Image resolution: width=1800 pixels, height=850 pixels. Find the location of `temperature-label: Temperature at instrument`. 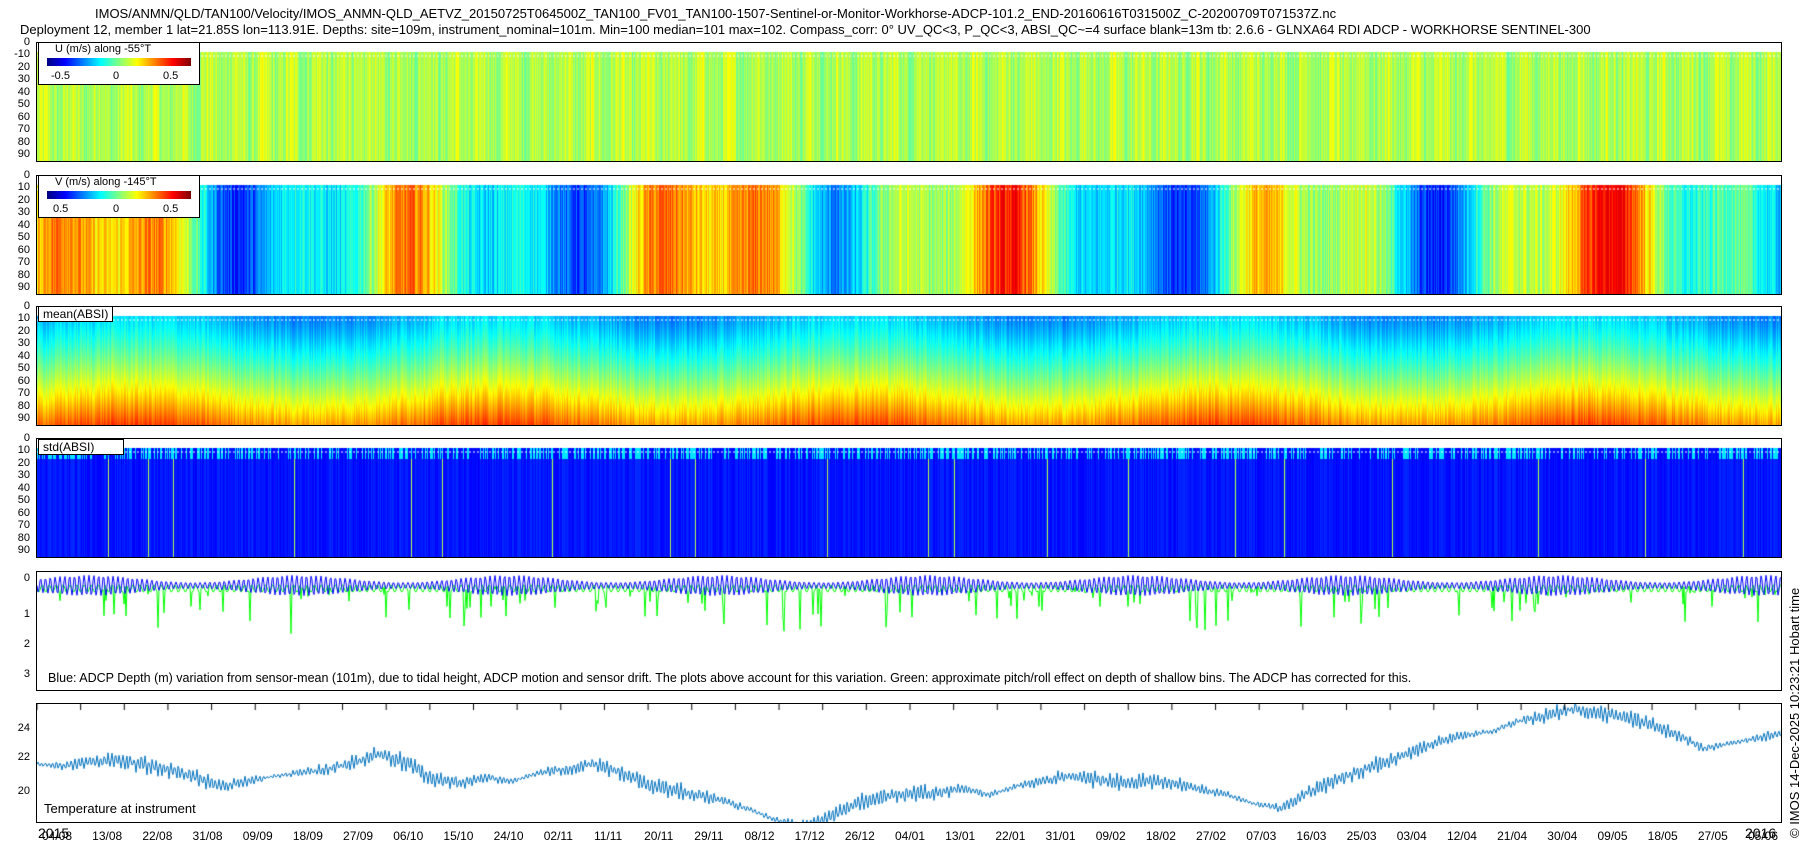

temperature-label: Temperature at instrument is located at coordinates (120, 808).